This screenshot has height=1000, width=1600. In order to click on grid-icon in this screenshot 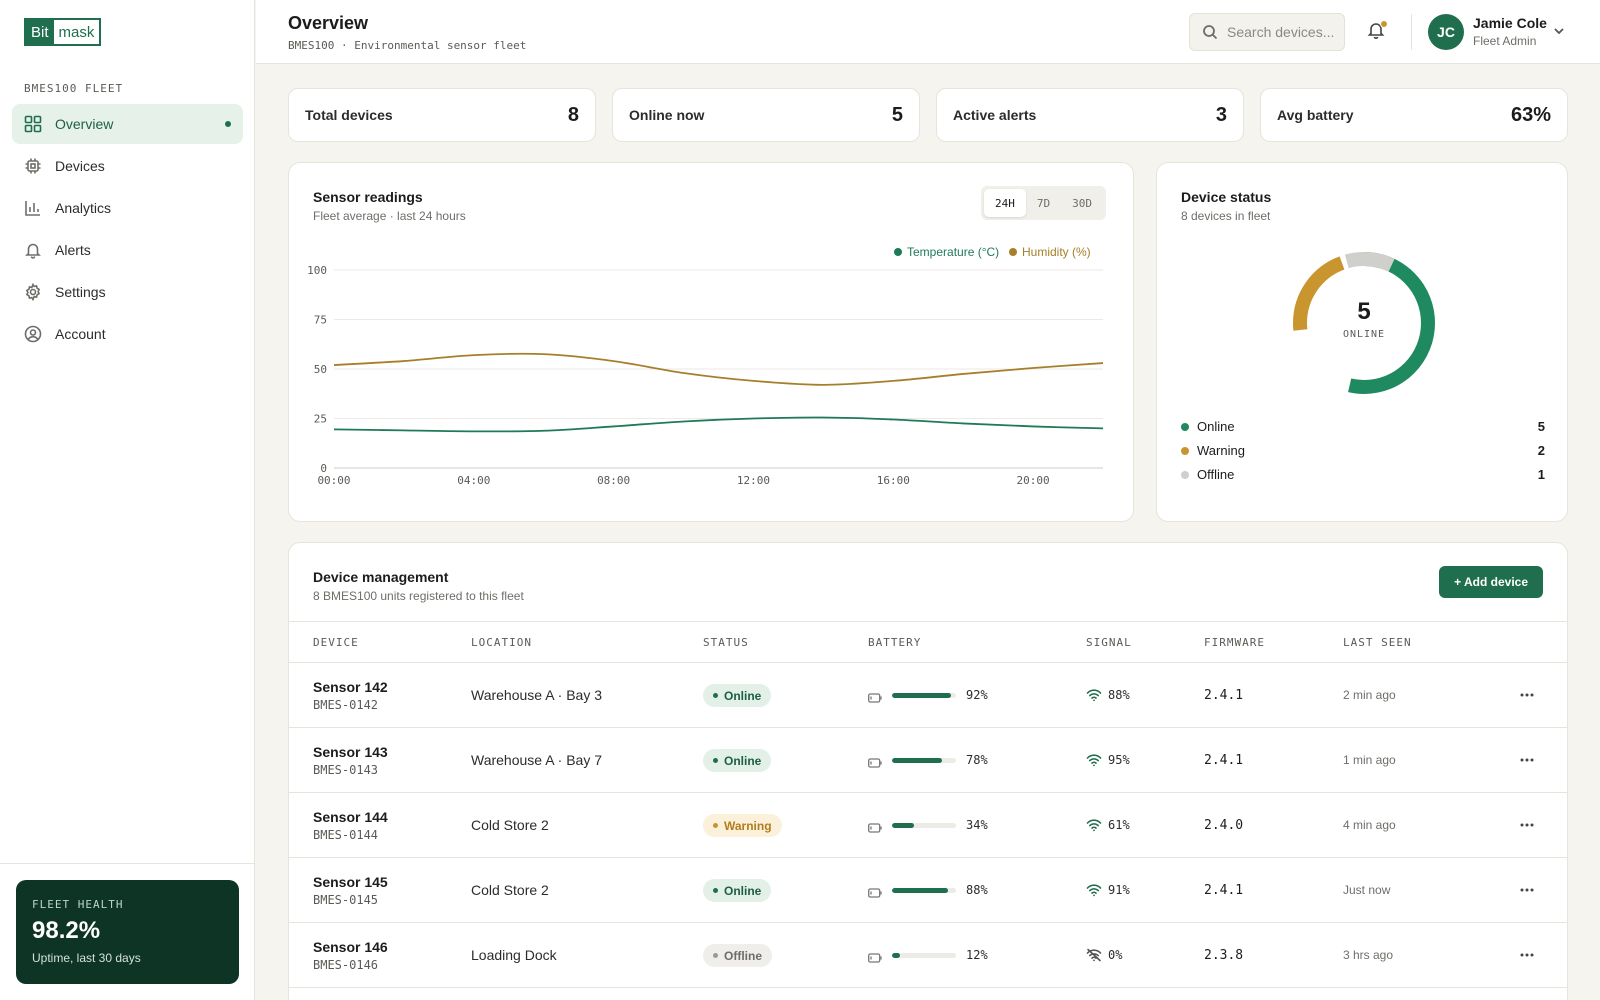, I will do `click(33, 124)`.